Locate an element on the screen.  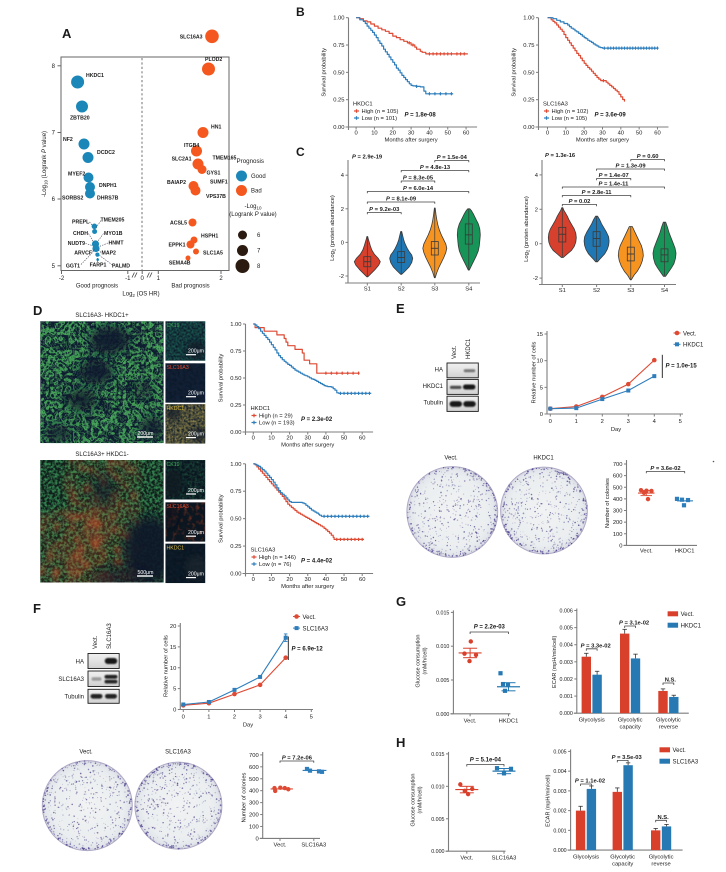
svg-text: HSPH1 is located at coordinates (209, 237).